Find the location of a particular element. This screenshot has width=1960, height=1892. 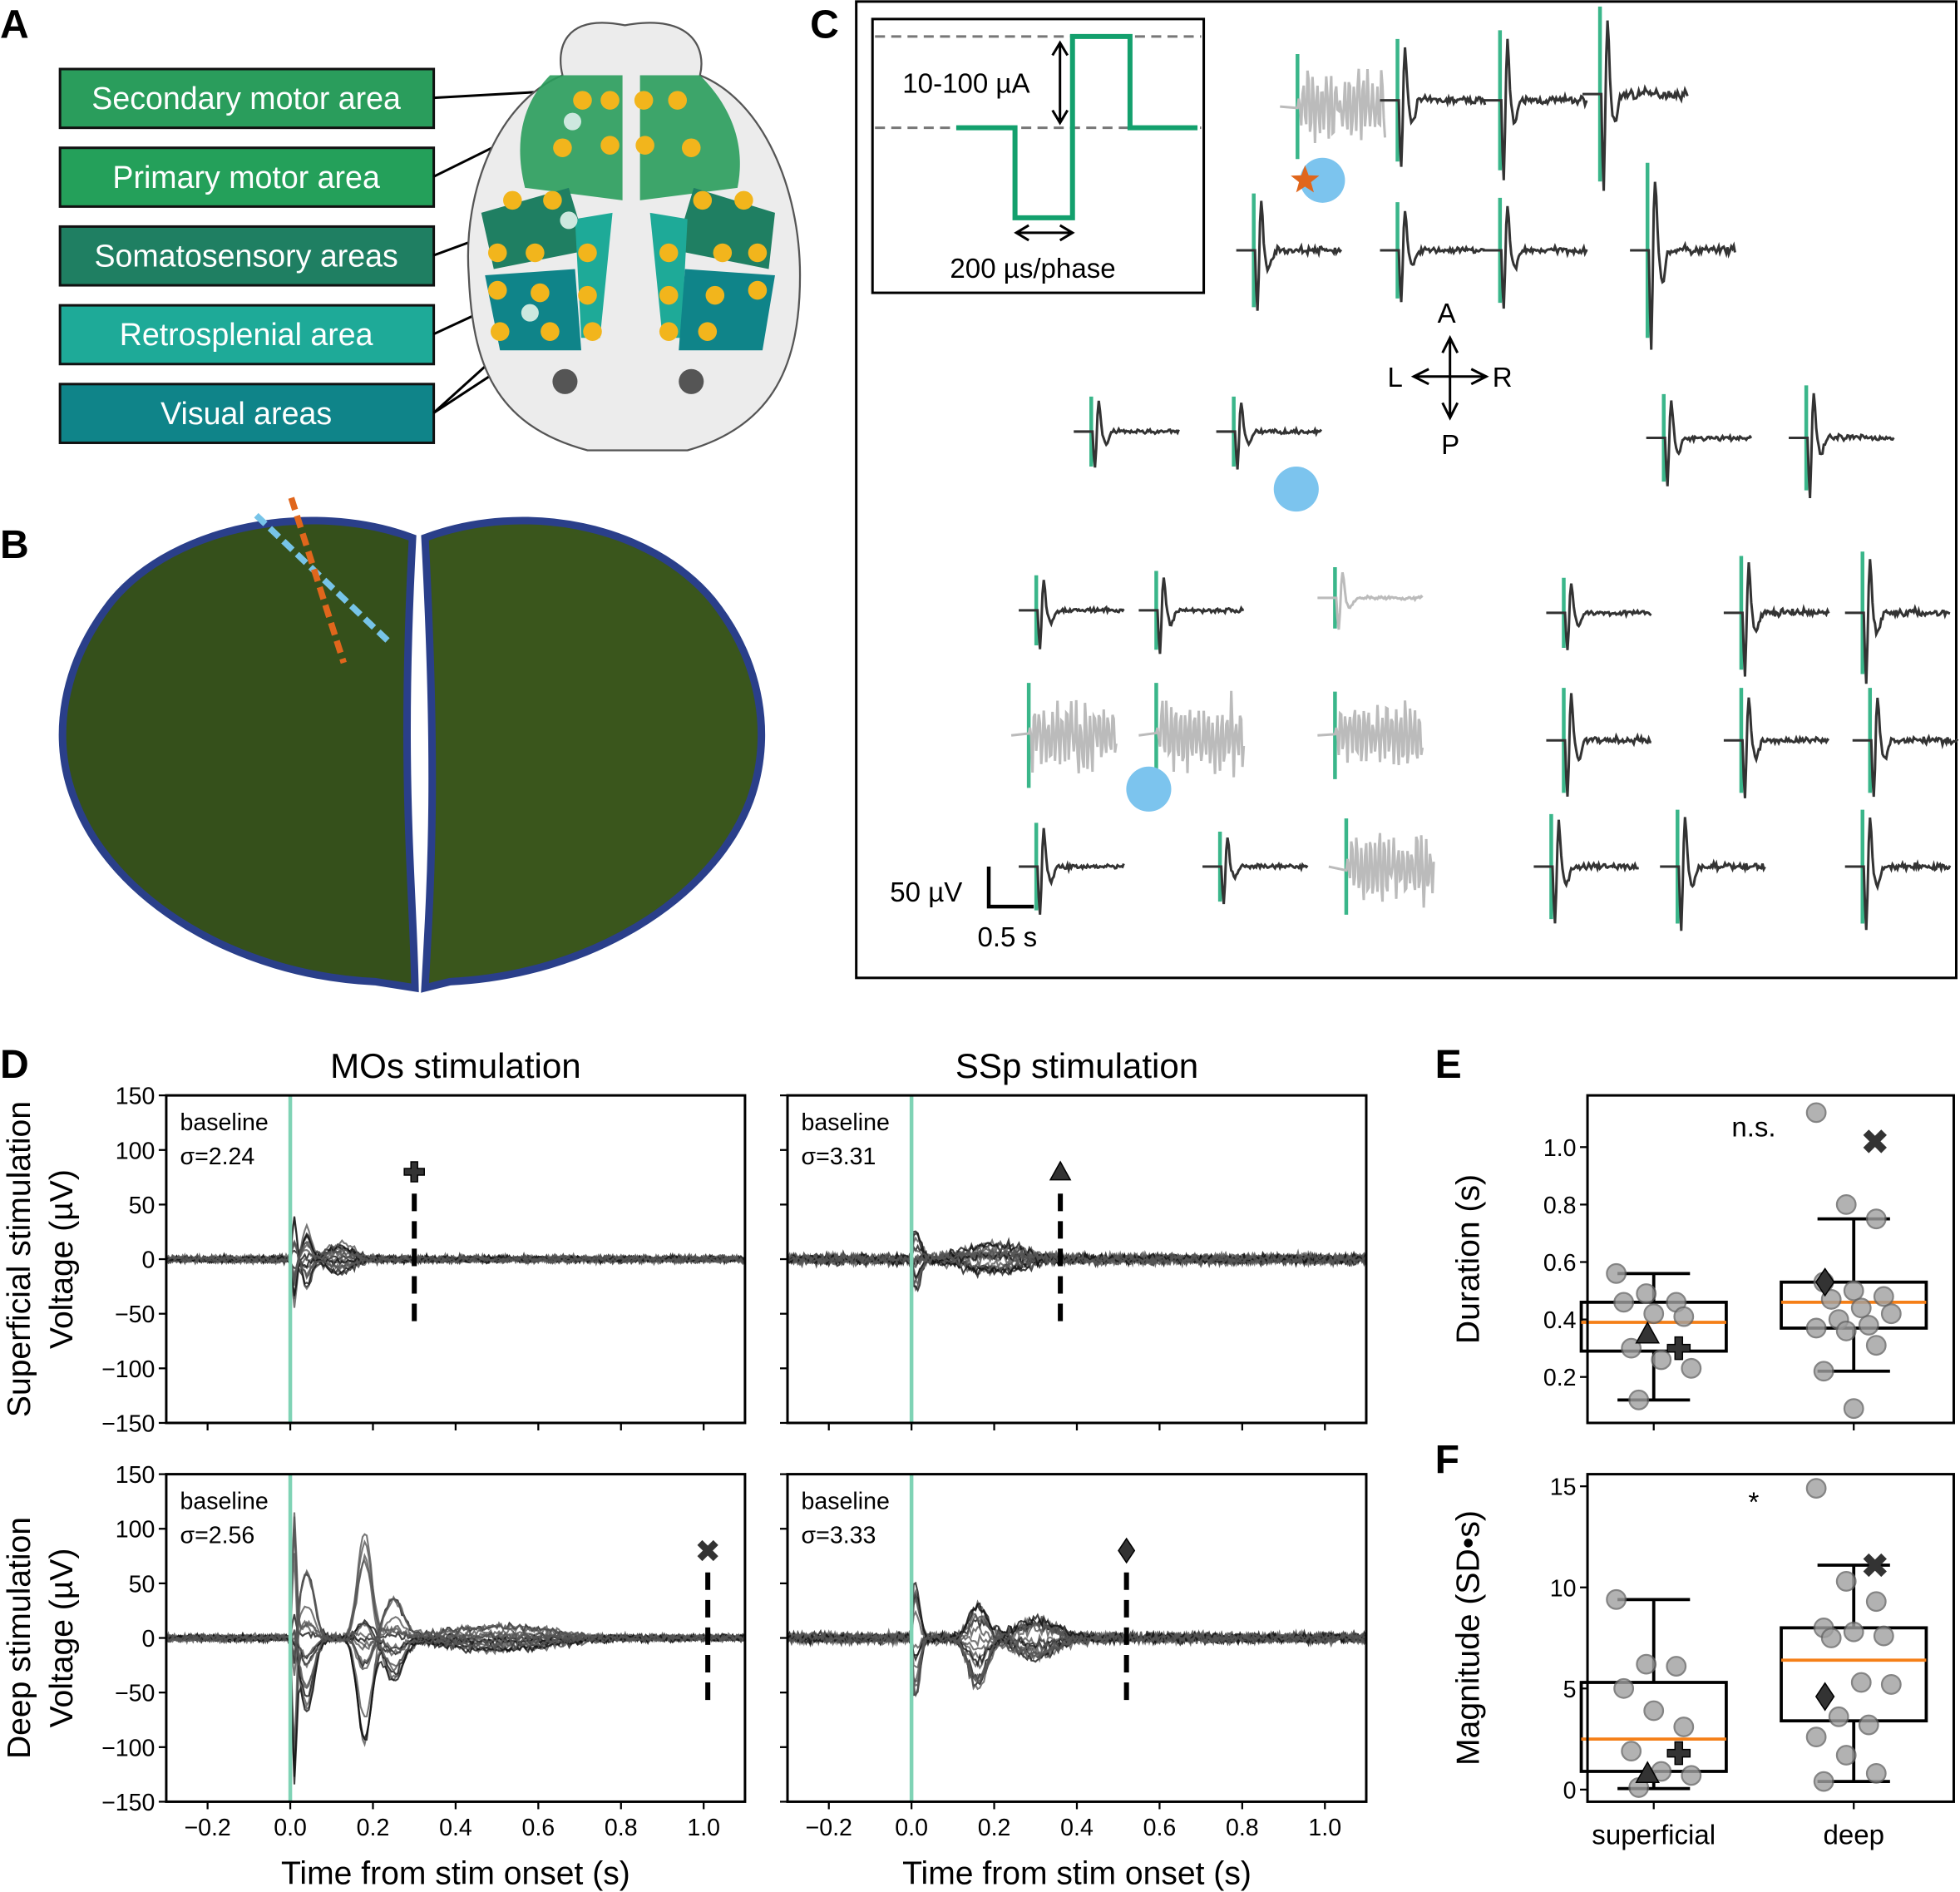

stimulus-waveform-inset: 10-100 µA 200 µs/phase is located at coordinates (1038, 155).